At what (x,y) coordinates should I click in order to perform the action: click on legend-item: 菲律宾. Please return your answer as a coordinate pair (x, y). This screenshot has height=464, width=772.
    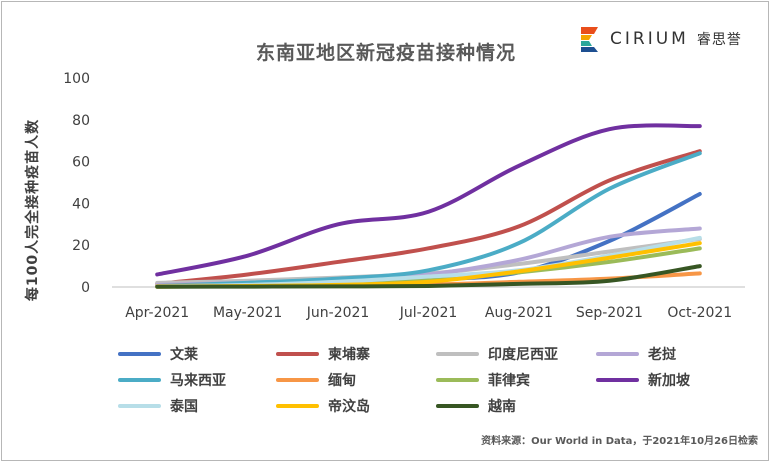
    Looking at the image, I should click on (483, 380).